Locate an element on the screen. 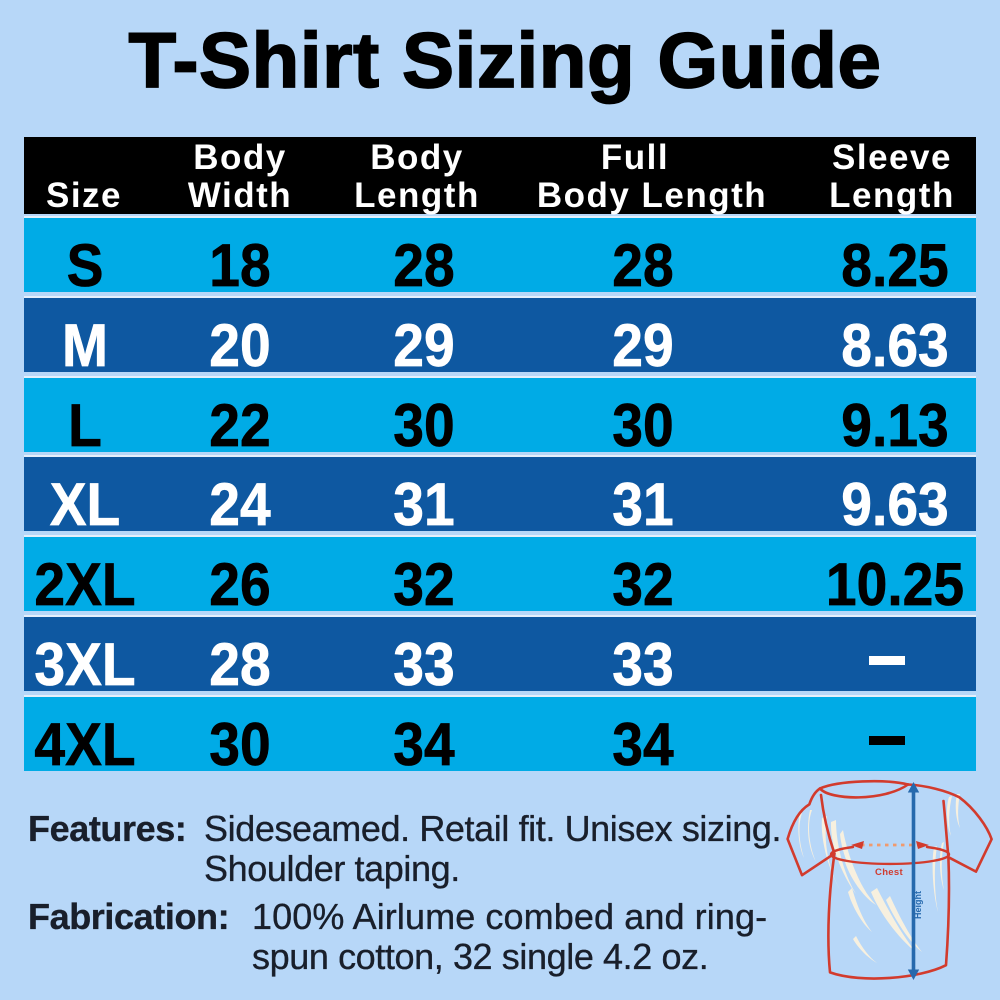  svg-text: Chest is located at coordinates (889, 872).